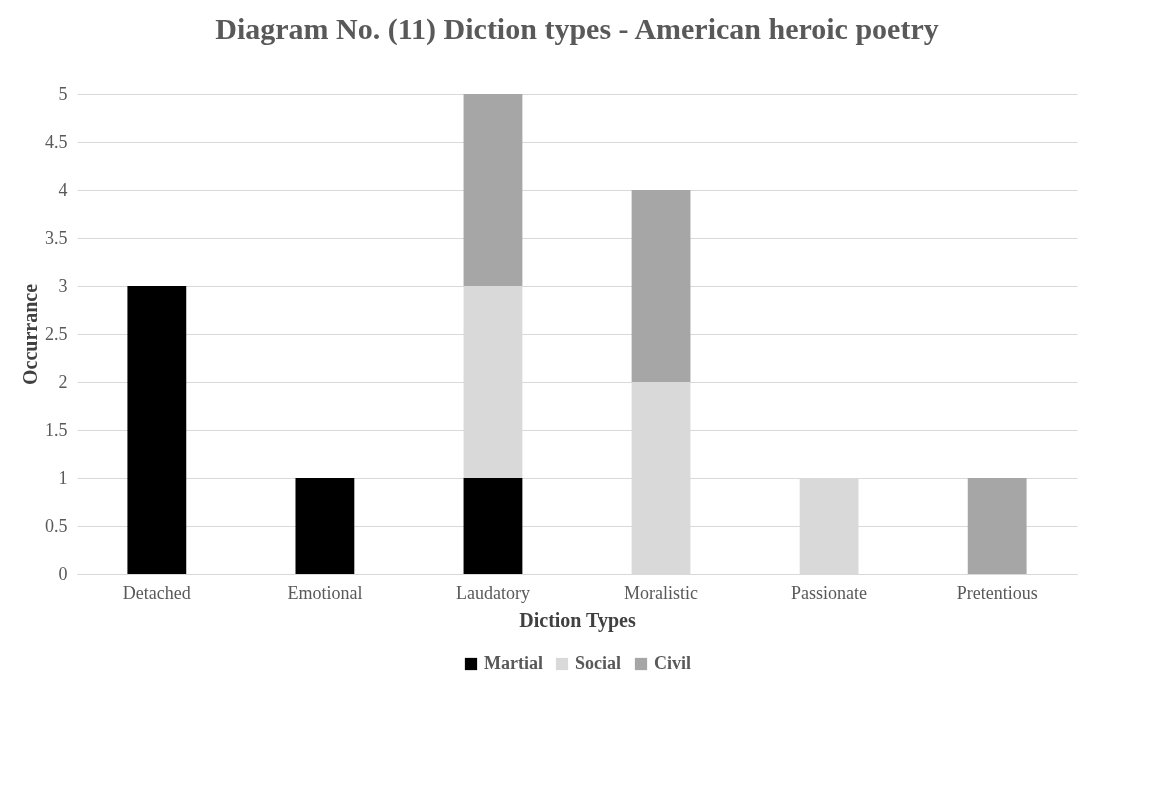 This screenshot has height=789, width=1174. I want to click on chart-title: Diagram No. (11) Diction types - American heroic poetry, so click(577, 29).